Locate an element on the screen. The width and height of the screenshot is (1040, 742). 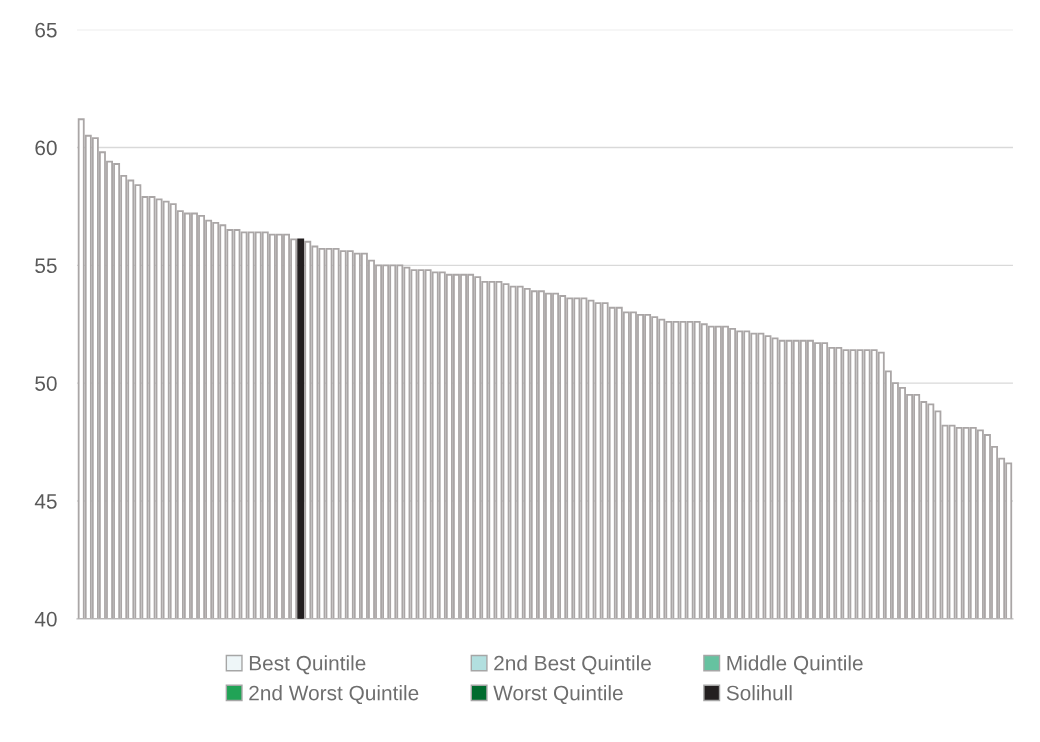
y-tick-label: 65 is located at coordinates (46, 30).